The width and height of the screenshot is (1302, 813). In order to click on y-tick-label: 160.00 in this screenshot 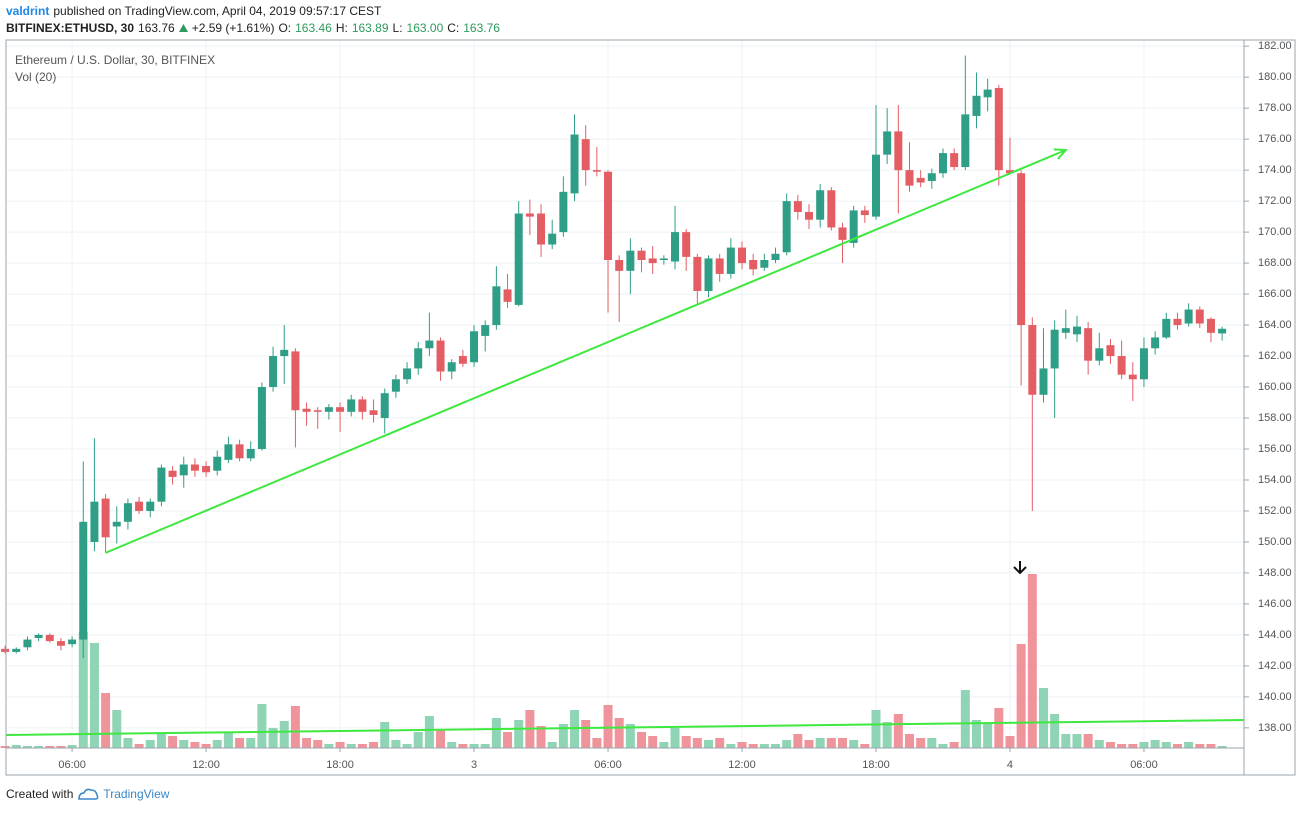, I will do `click(1275, 387)`.